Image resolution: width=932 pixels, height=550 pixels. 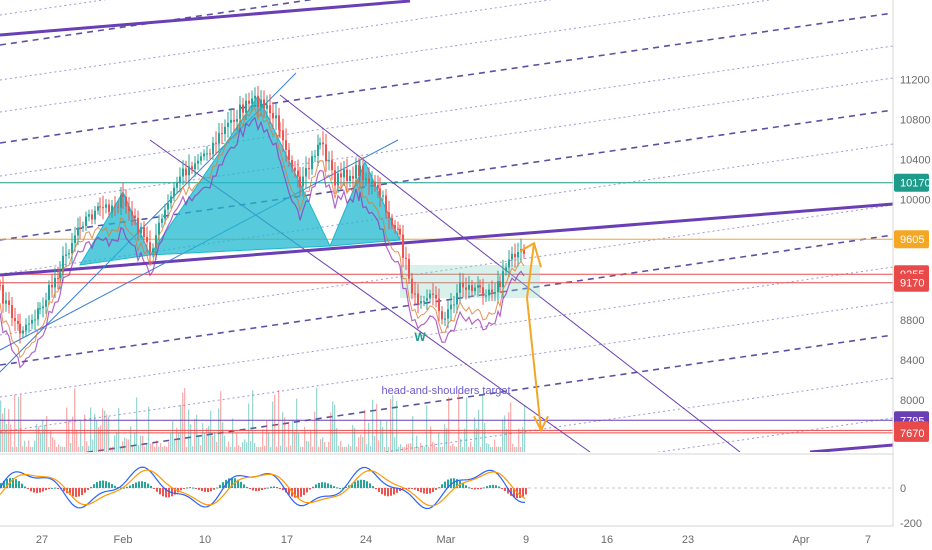 I want to click on price-level-badge, so click(x=911, y=239).